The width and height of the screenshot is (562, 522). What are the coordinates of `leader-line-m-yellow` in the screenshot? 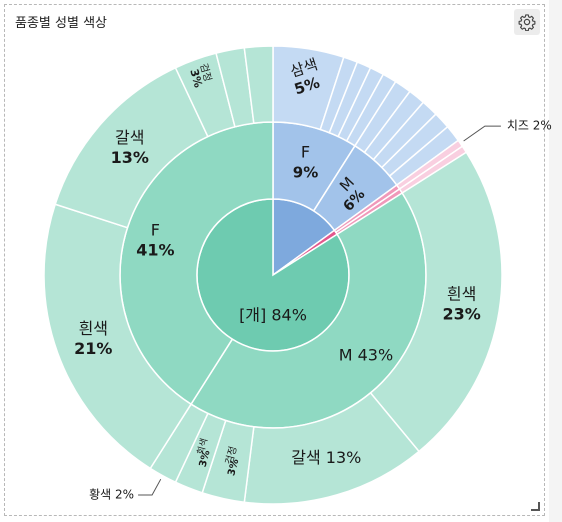 It's located at (149, 487).